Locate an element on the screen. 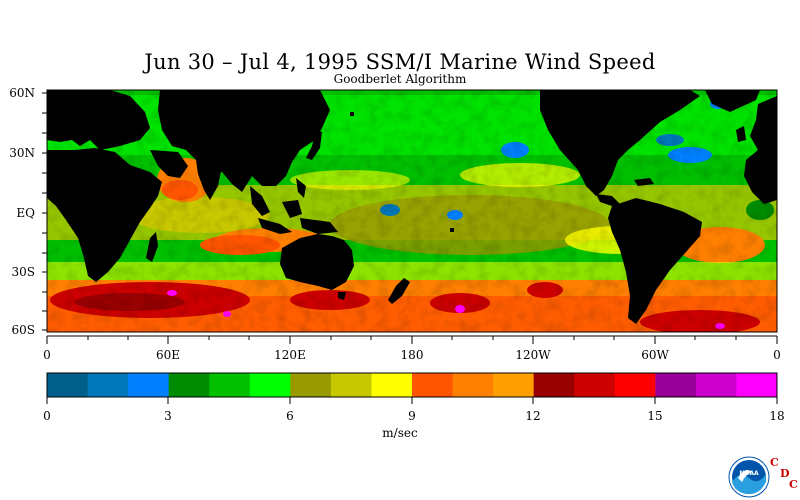  lat-label-30n: 30N is located at coordinates (22, 153).